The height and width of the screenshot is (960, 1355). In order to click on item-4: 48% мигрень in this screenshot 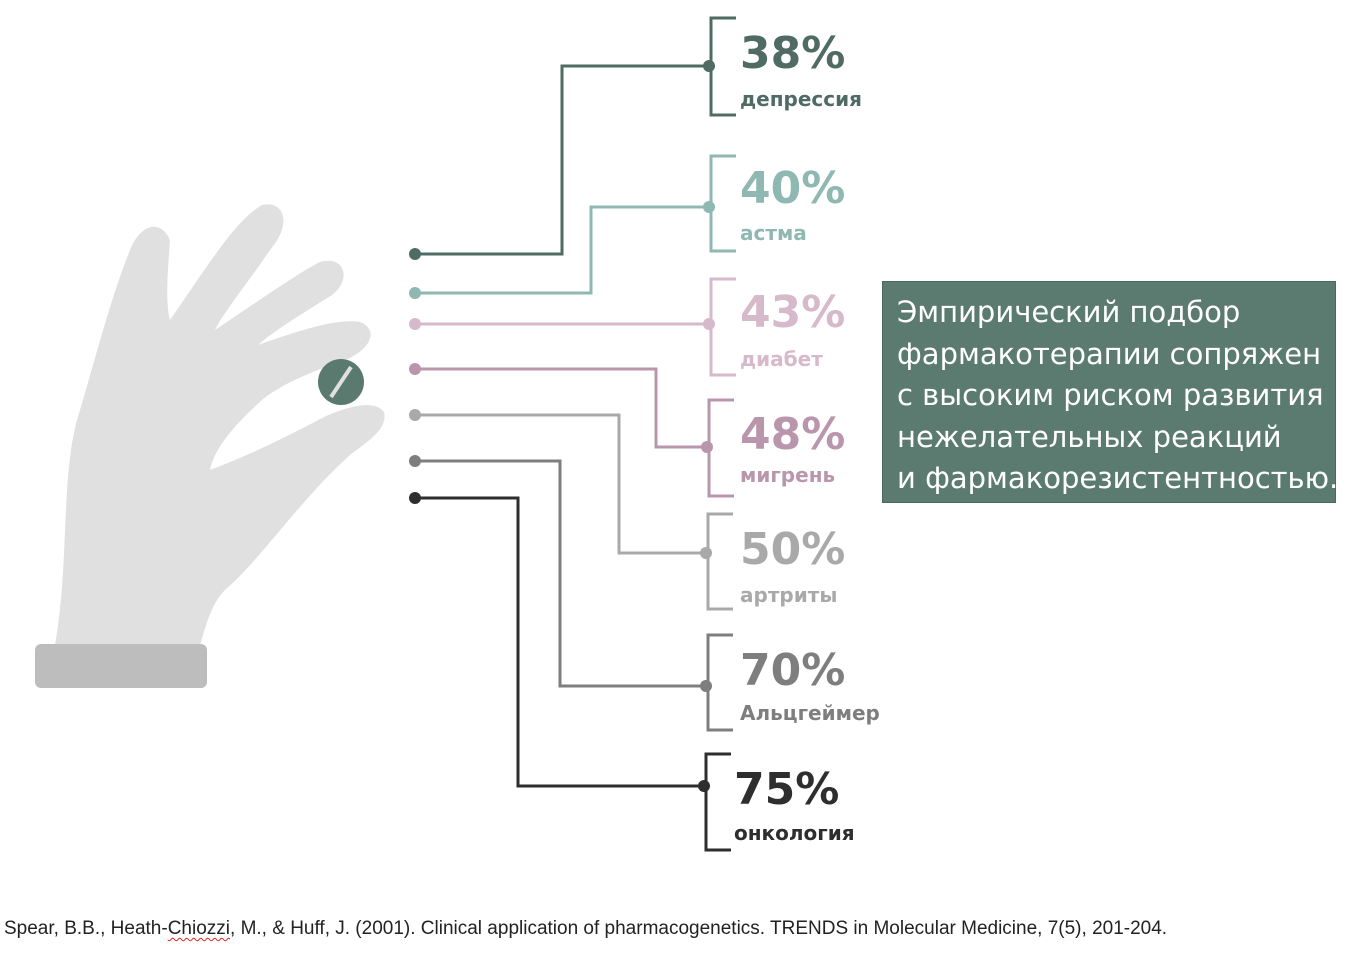, I will do `click(627, 429)`.